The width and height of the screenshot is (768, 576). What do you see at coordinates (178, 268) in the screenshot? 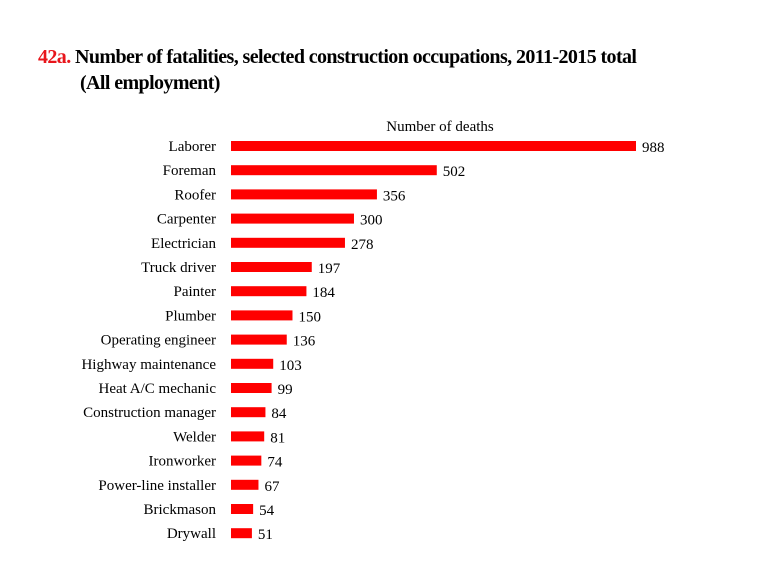
I see `category-label: Truck driver` at bounding box center [178, 268].